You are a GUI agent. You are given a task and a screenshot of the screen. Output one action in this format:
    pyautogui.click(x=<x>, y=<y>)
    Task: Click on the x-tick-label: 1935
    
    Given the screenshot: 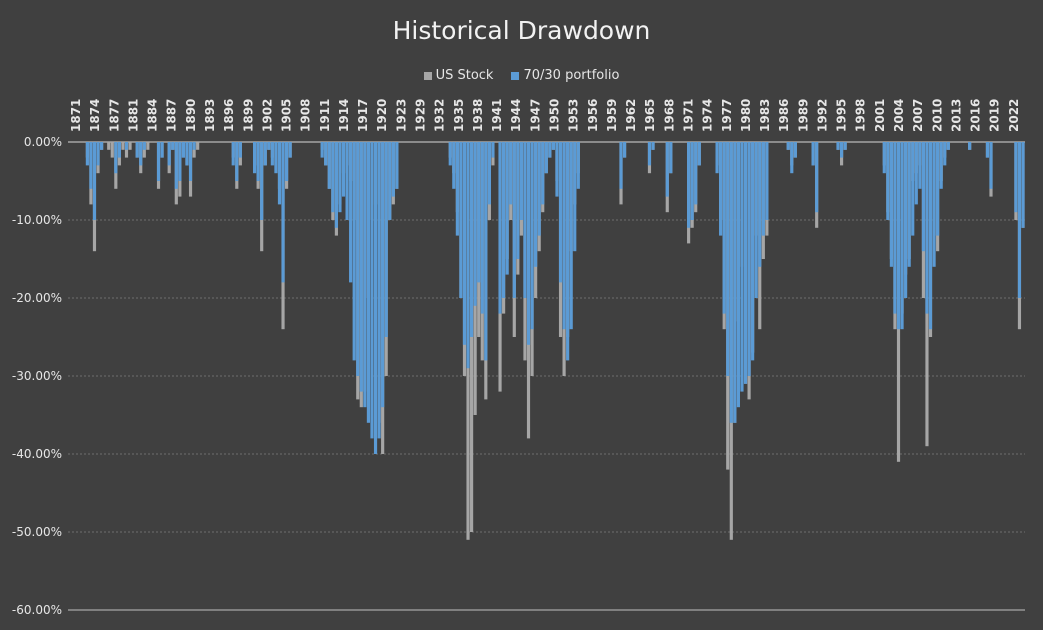 What is the action you would take?
    pyautogui.click(x=459, y=115)
    